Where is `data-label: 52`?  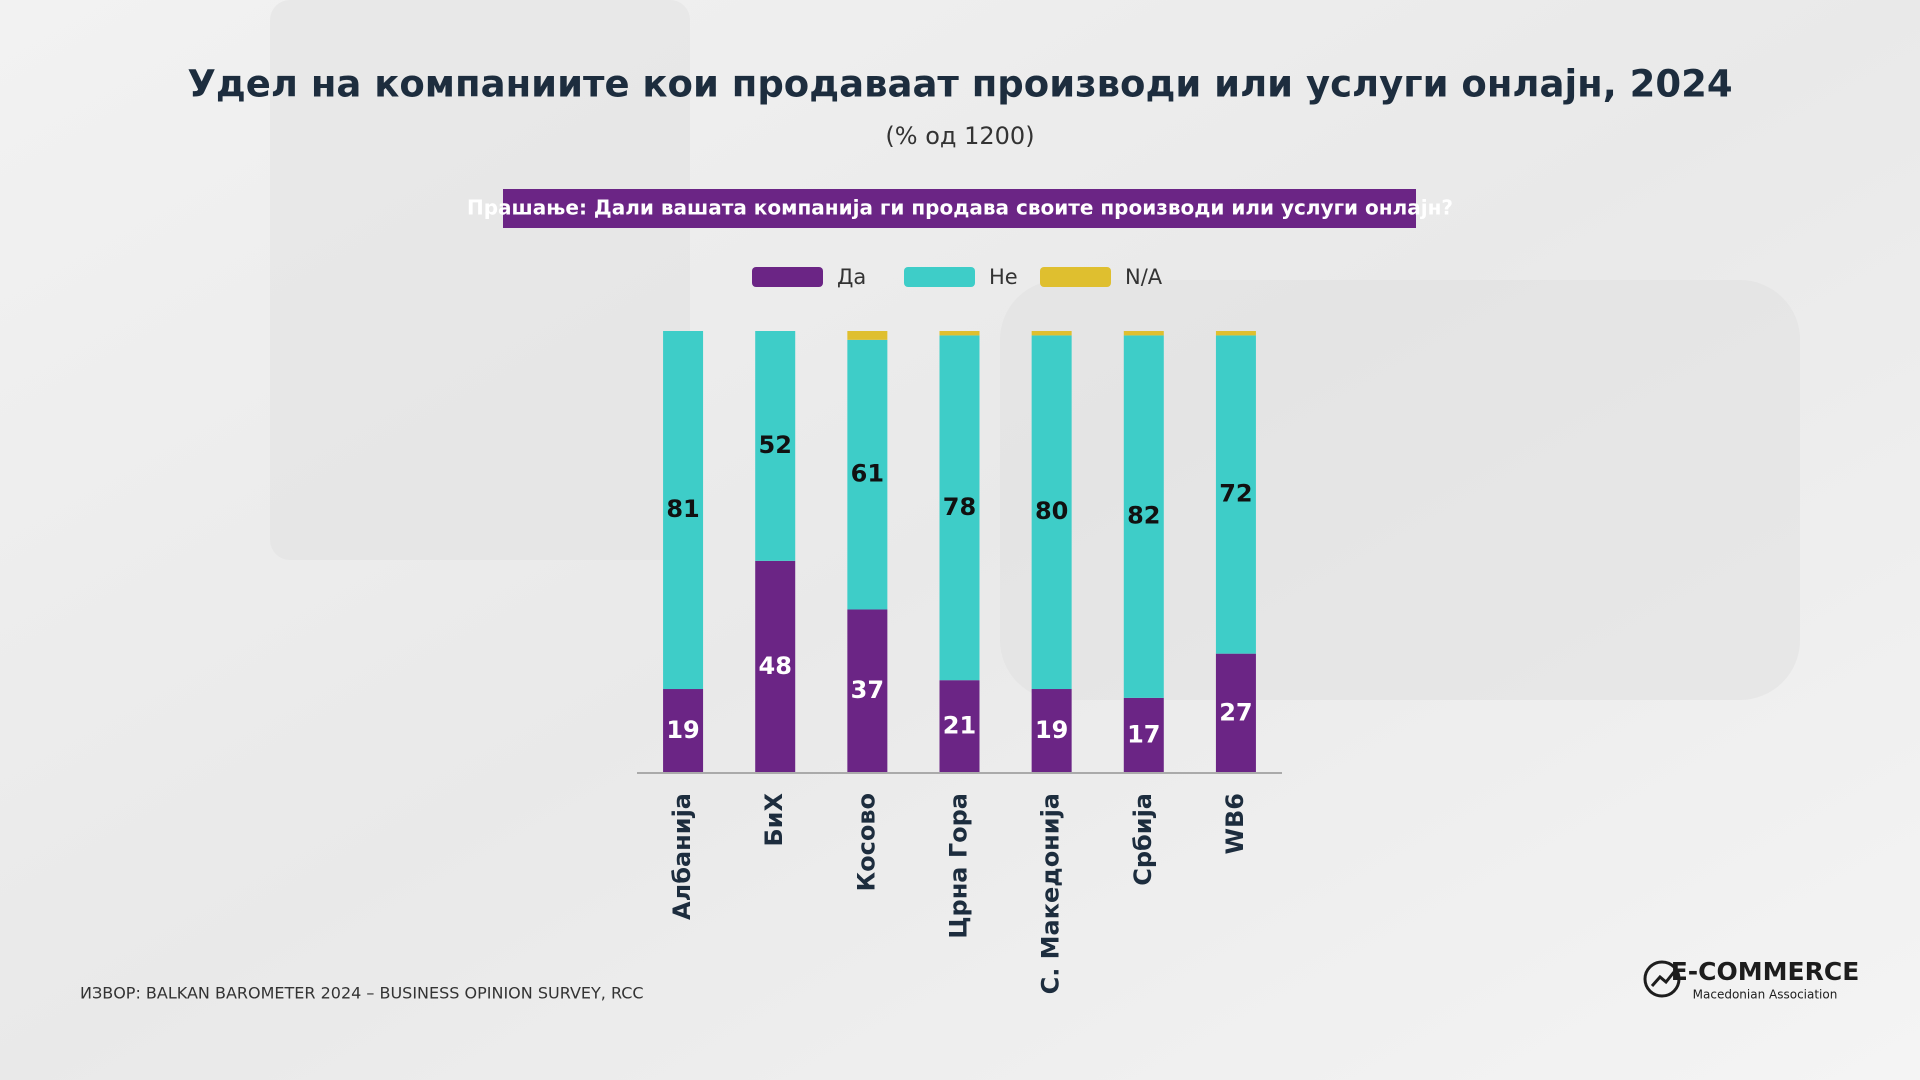 data-label: 52 is located at coordinates (775, 445).